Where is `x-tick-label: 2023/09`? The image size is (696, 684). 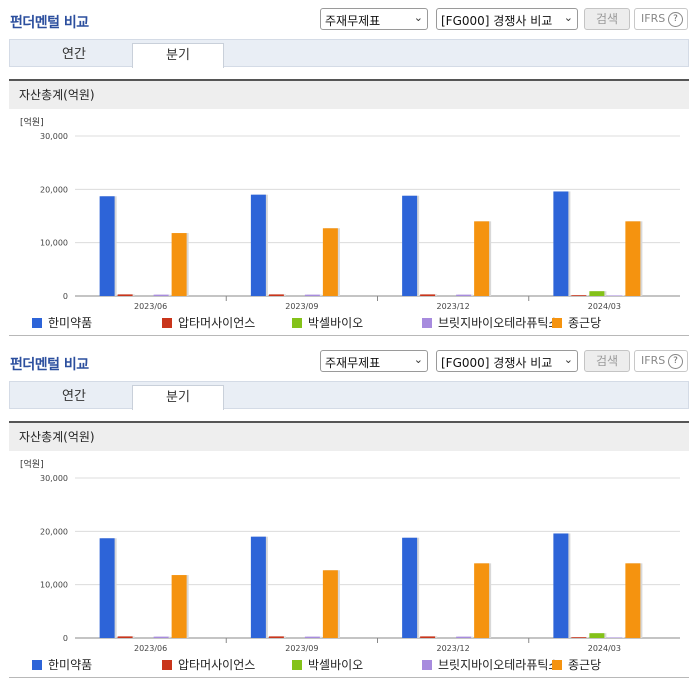
x-tick-label: 2023/09 is located at coordinates (301, 306).